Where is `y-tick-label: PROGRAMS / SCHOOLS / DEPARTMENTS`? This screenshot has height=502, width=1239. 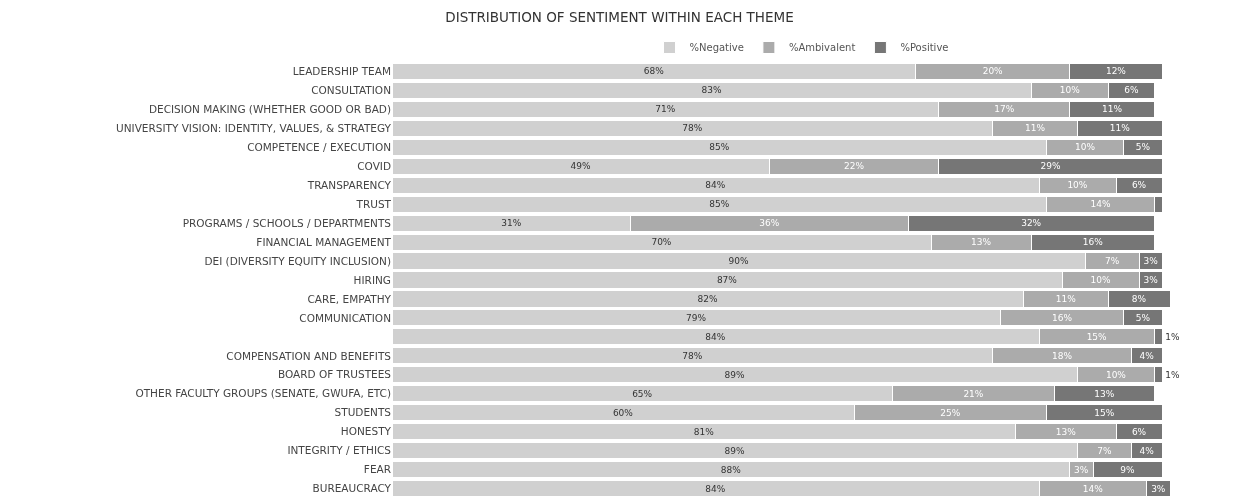
y-tick-label: PROGRAMS / SCHOOLS / DEPARTMENTS is located at coordinates (287, 222).